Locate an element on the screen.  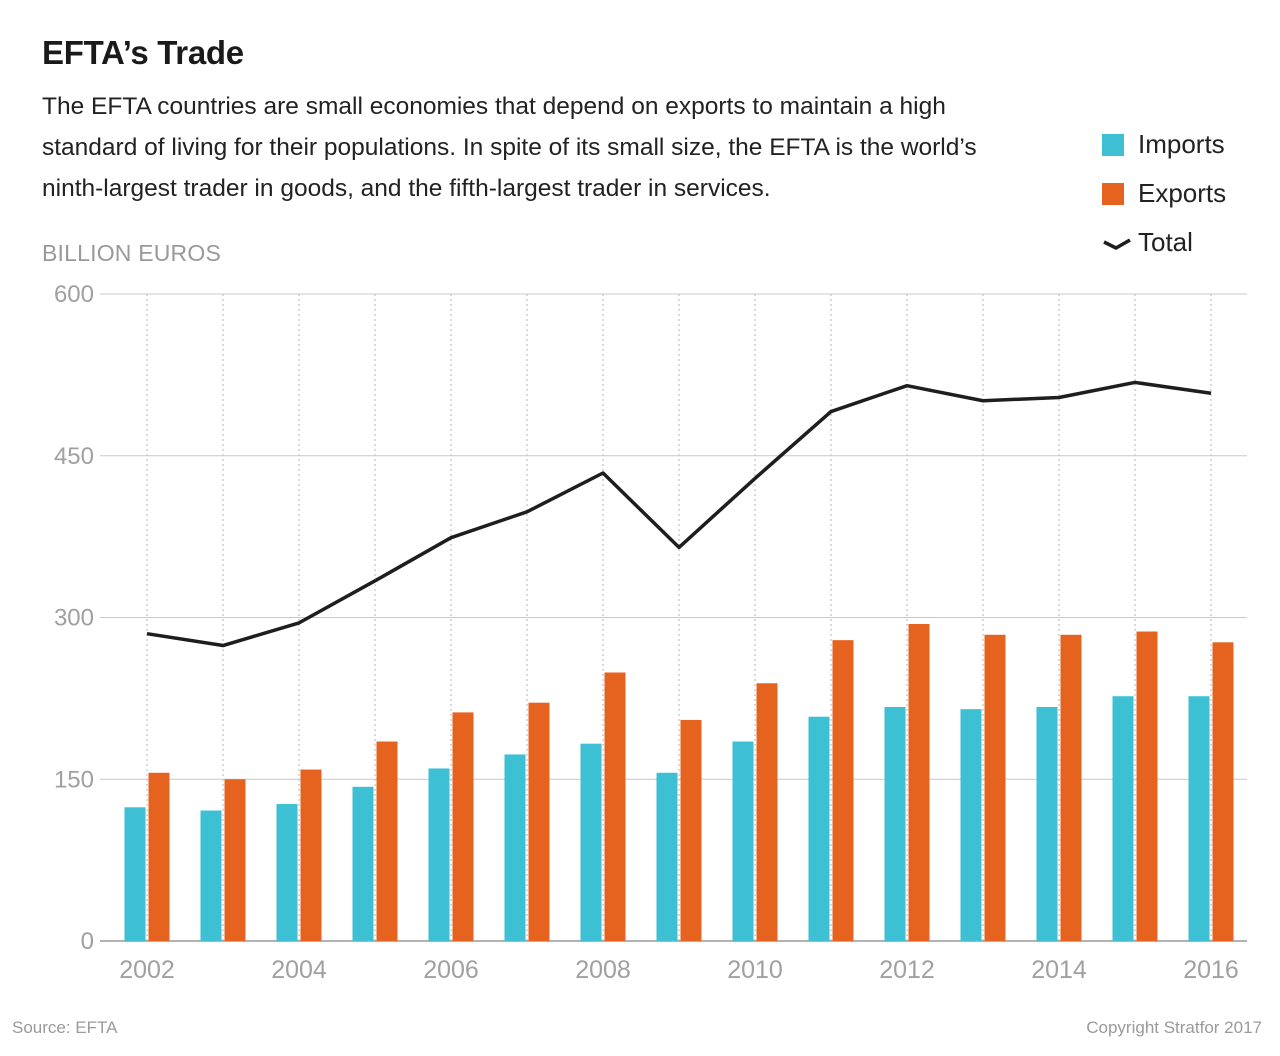
exports-bar-2016 is located at coordinates (1223, 791).